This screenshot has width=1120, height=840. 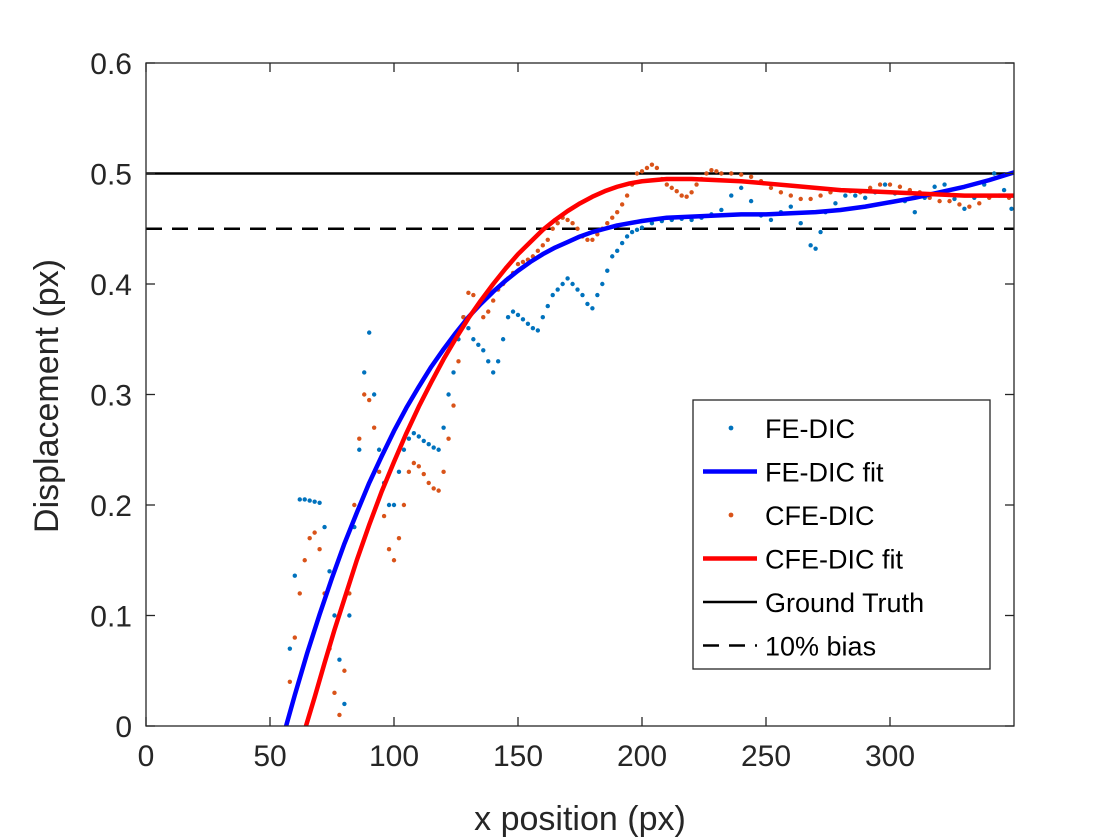 I want to click on legend-label: CFE-DIC, so click(x=820, y=516).